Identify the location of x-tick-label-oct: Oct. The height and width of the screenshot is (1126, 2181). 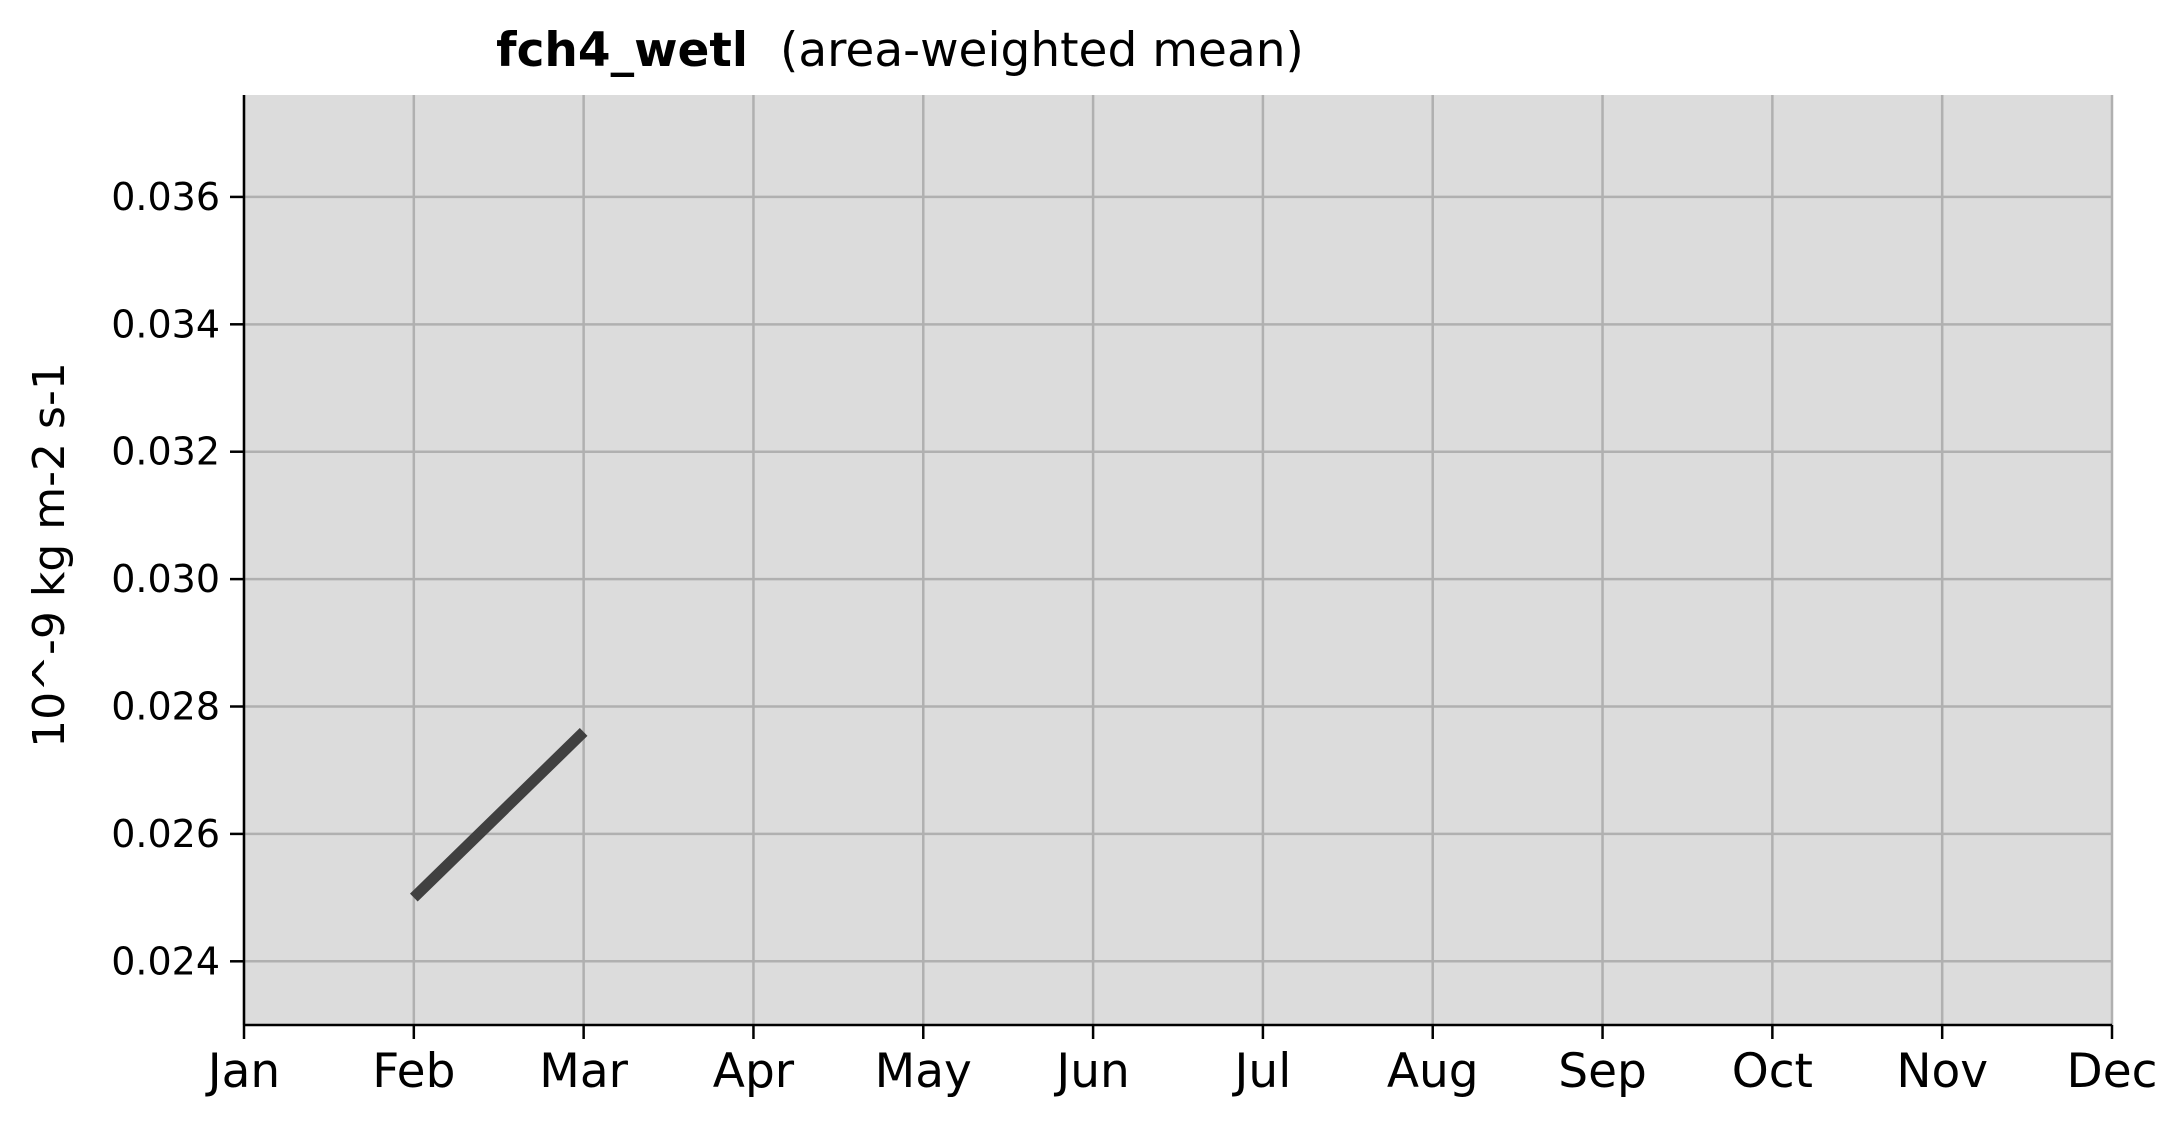
(1772, 1071).